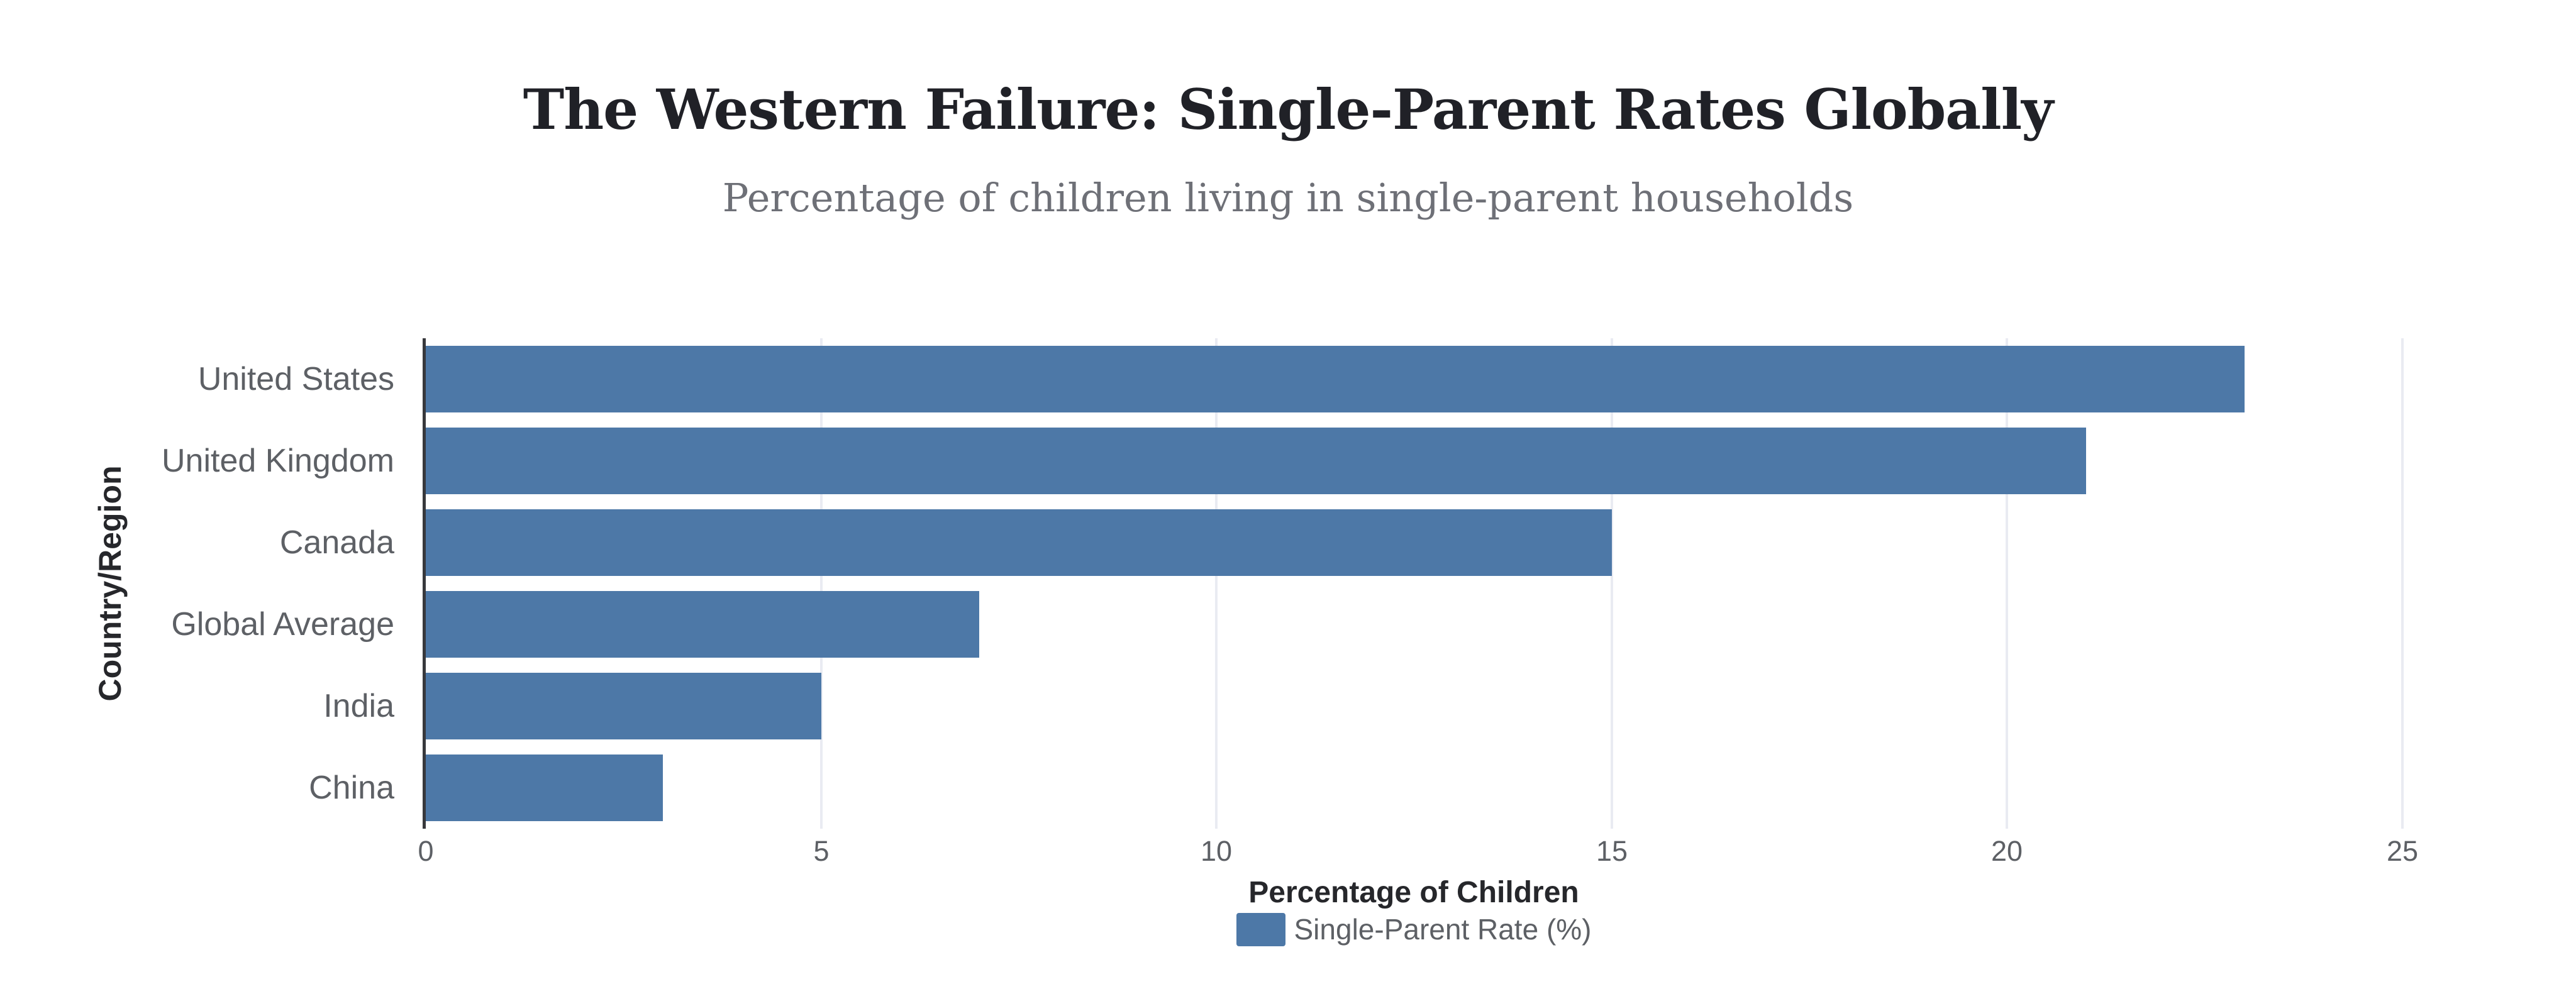 Image resolution: width=2576 pixels, height=1006 pixels. Describe the element at coordinates (1413, 893) in the screenshot. I see `x-axis-title: Percentage of Children` at that location.